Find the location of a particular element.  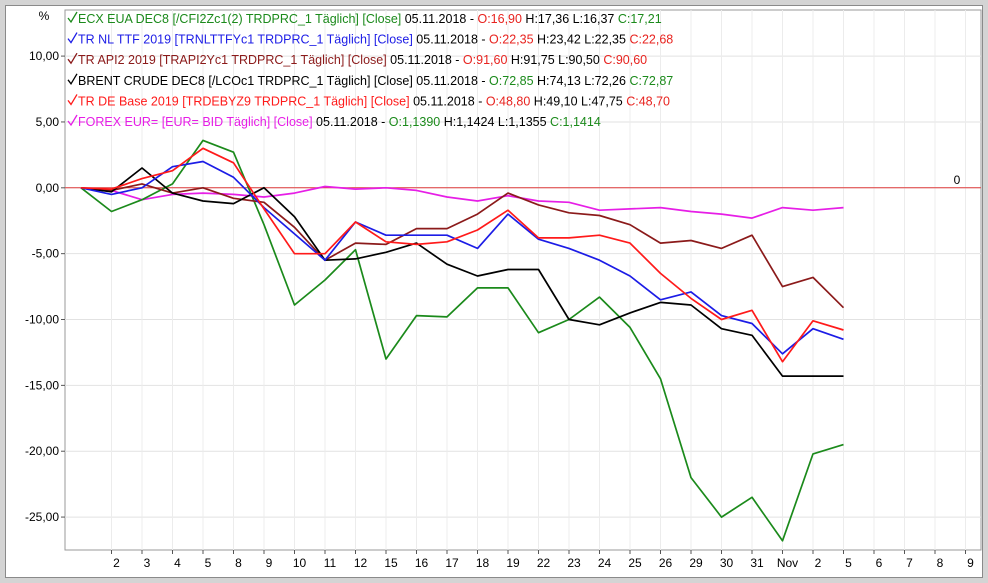

y-tick-label: 10,00 is located at coordinates (44, 56).